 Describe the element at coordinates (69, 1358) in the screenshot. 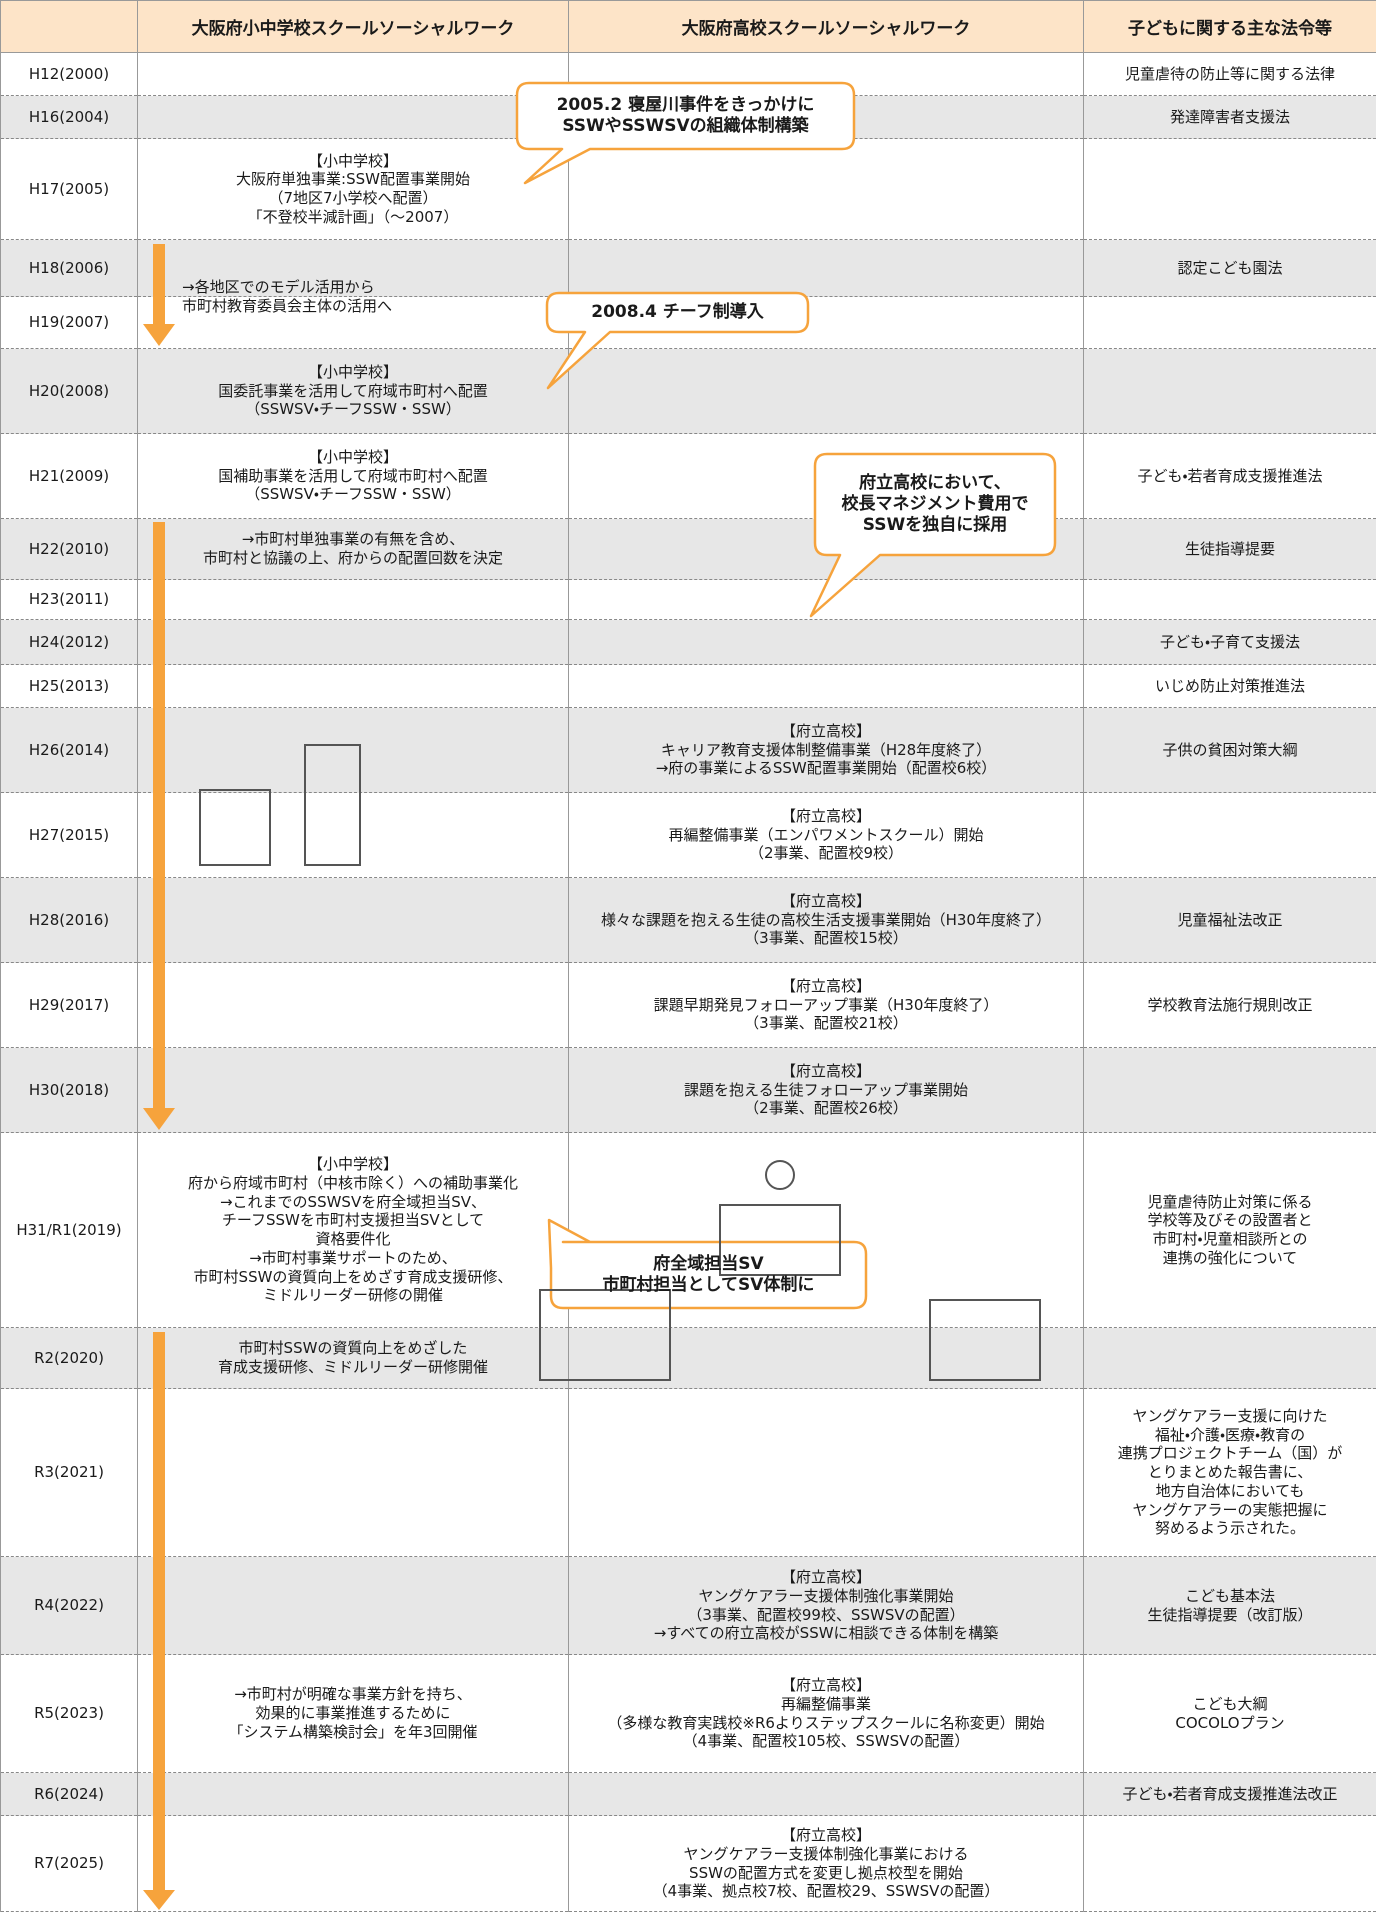

I see `year-cell: R2(2020)` at that location.